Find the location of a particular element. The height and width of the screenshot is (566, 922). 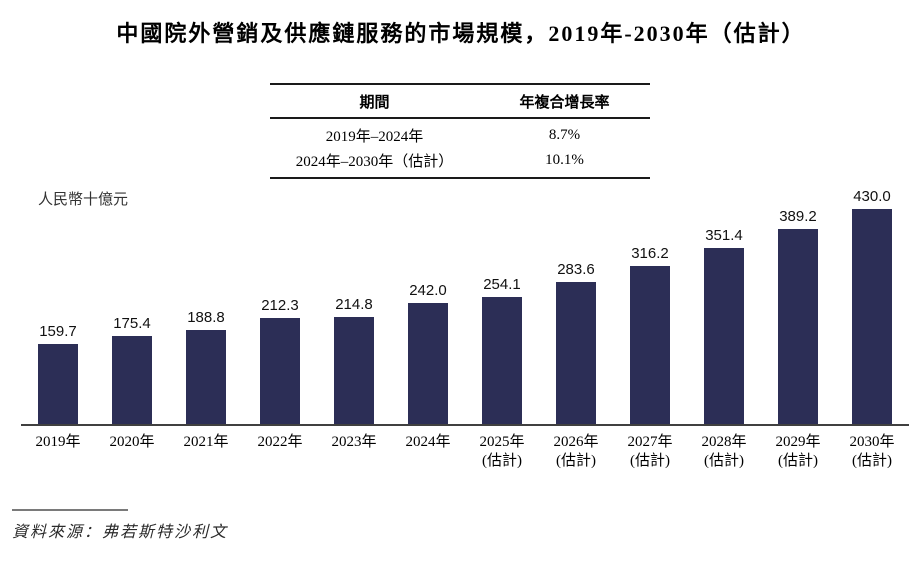

x-axis-tick-label: 2027年 (估計) is located at coordinates (650, 452).